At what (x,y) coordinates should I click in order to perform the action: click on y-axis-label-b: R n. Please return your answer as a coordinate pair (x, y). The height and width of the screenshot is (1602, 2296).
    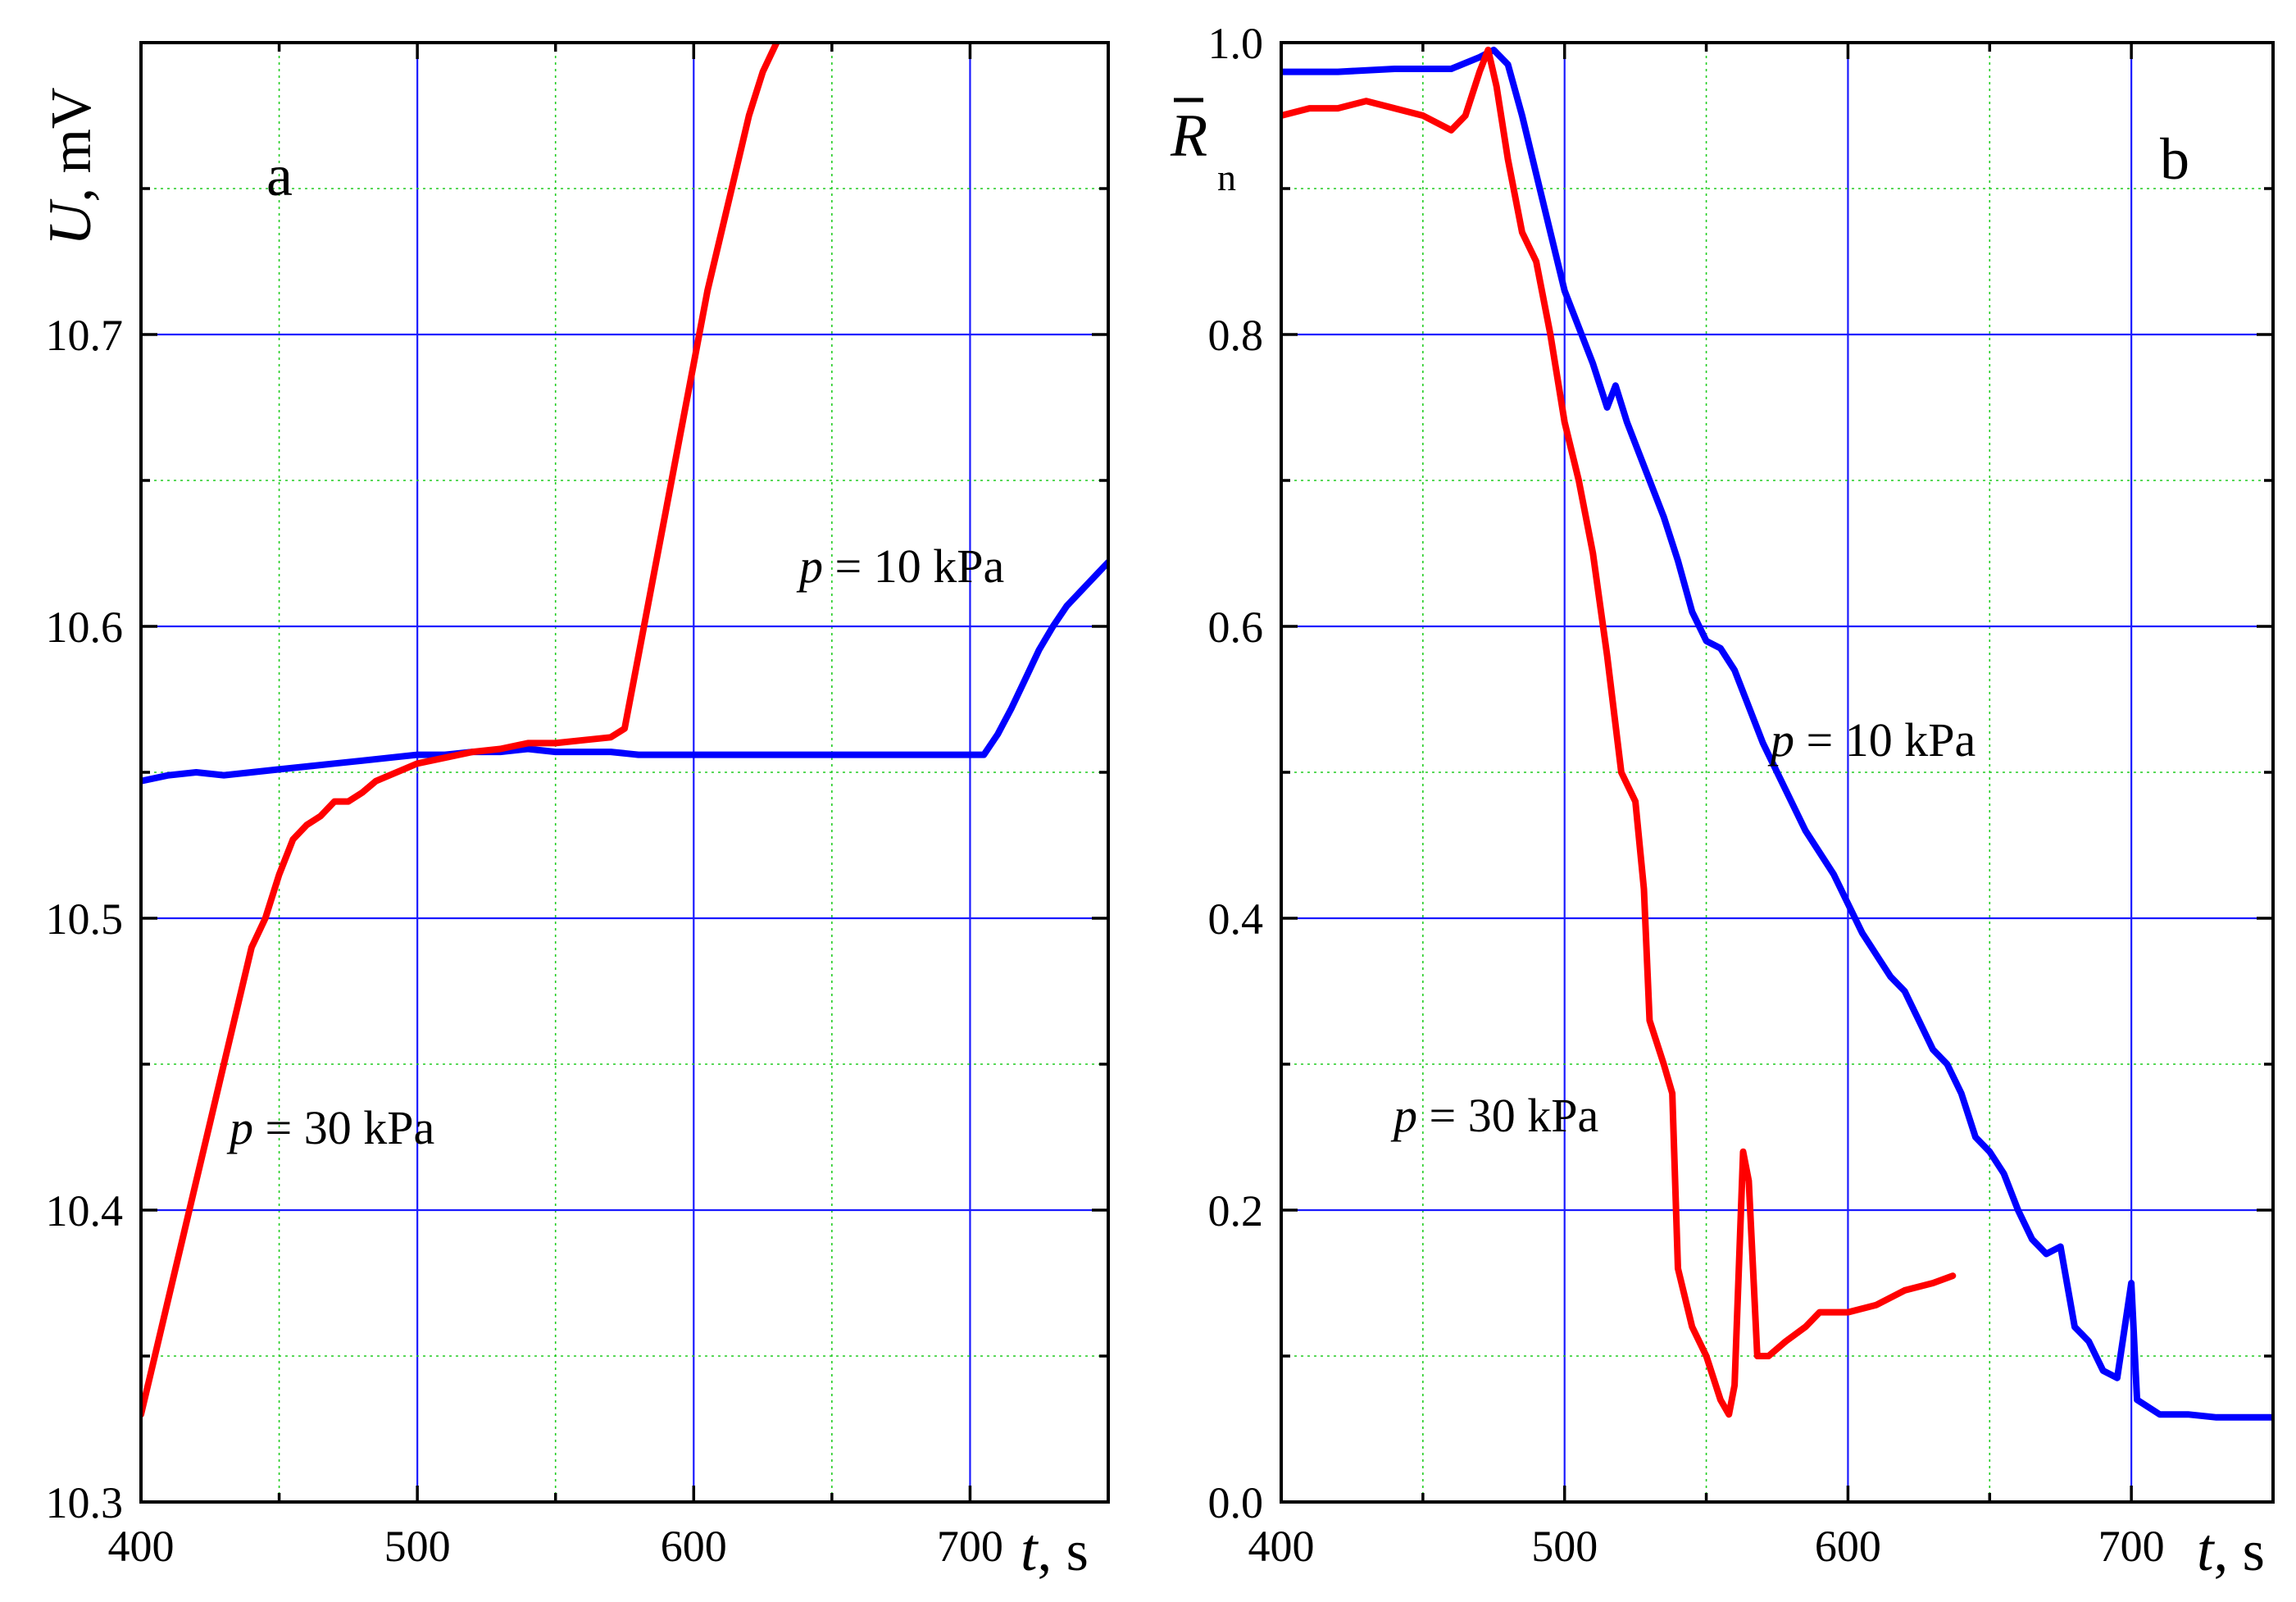
    Looking at the image, I should click on (1203, 148).